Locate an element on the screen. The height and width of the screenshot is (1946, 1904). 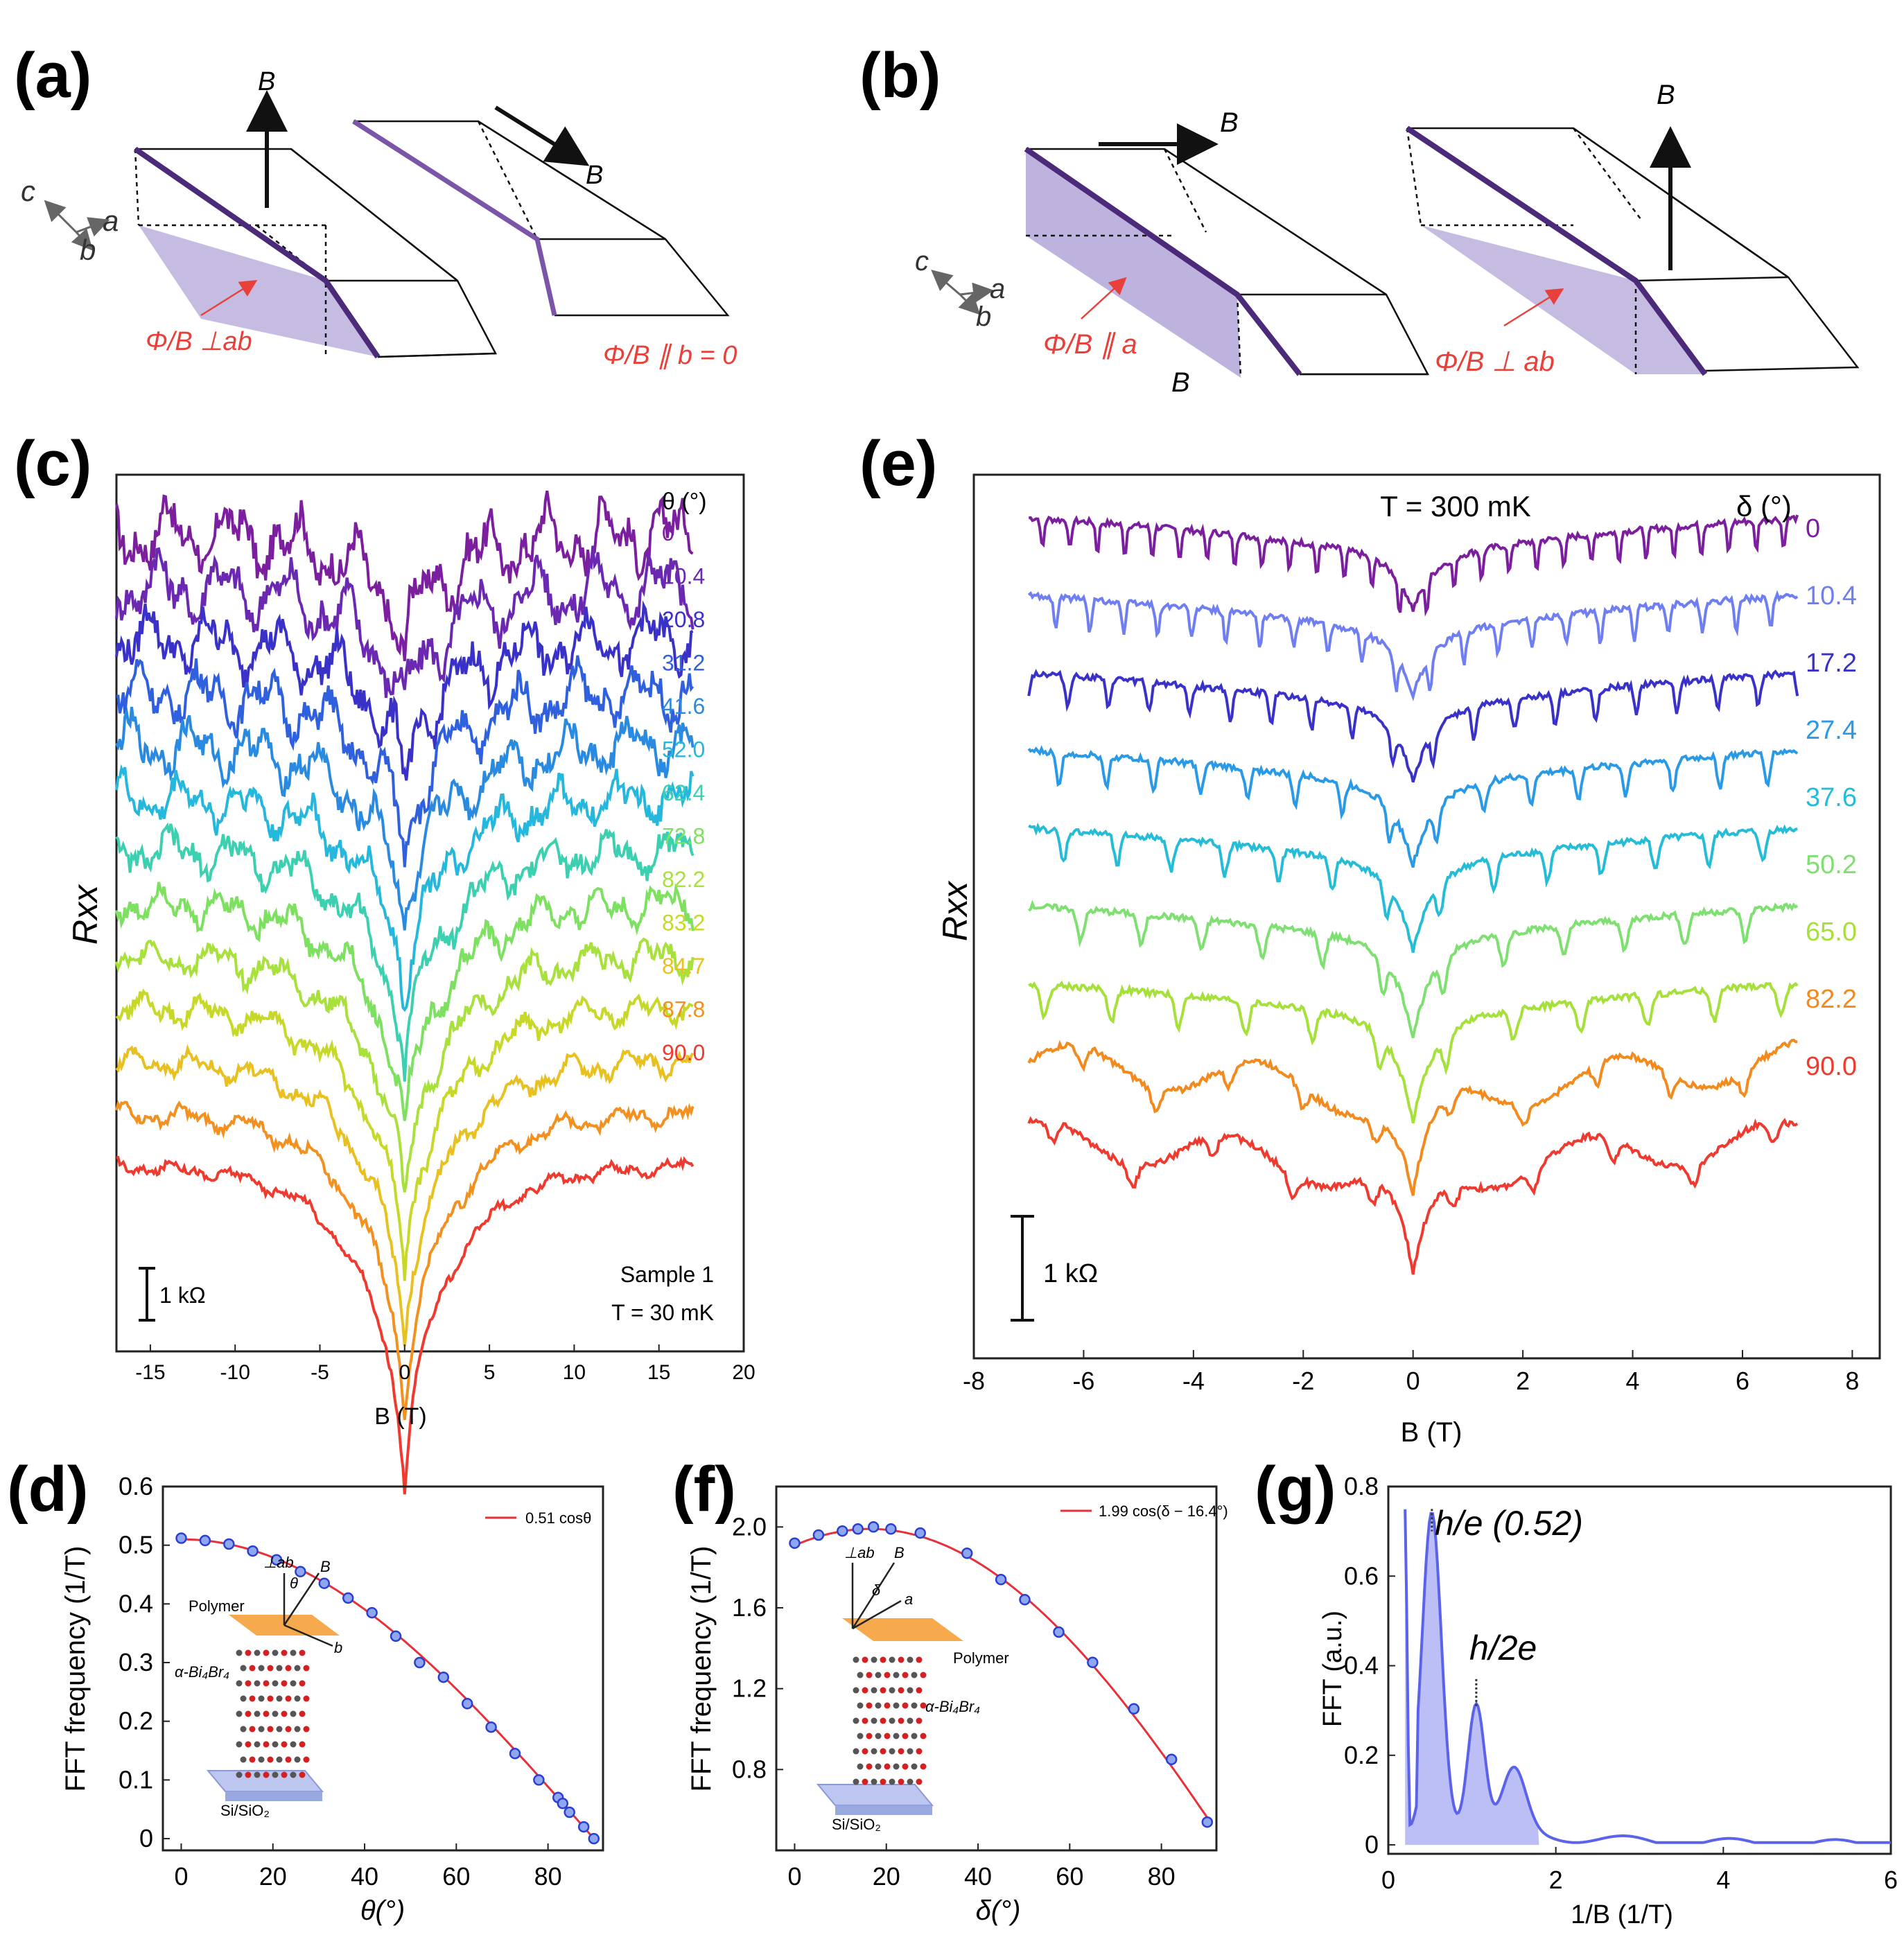
panel-f-fit-label: 1.99 cos(δ − 16.4°) is located at coordinates (1163, 1511).